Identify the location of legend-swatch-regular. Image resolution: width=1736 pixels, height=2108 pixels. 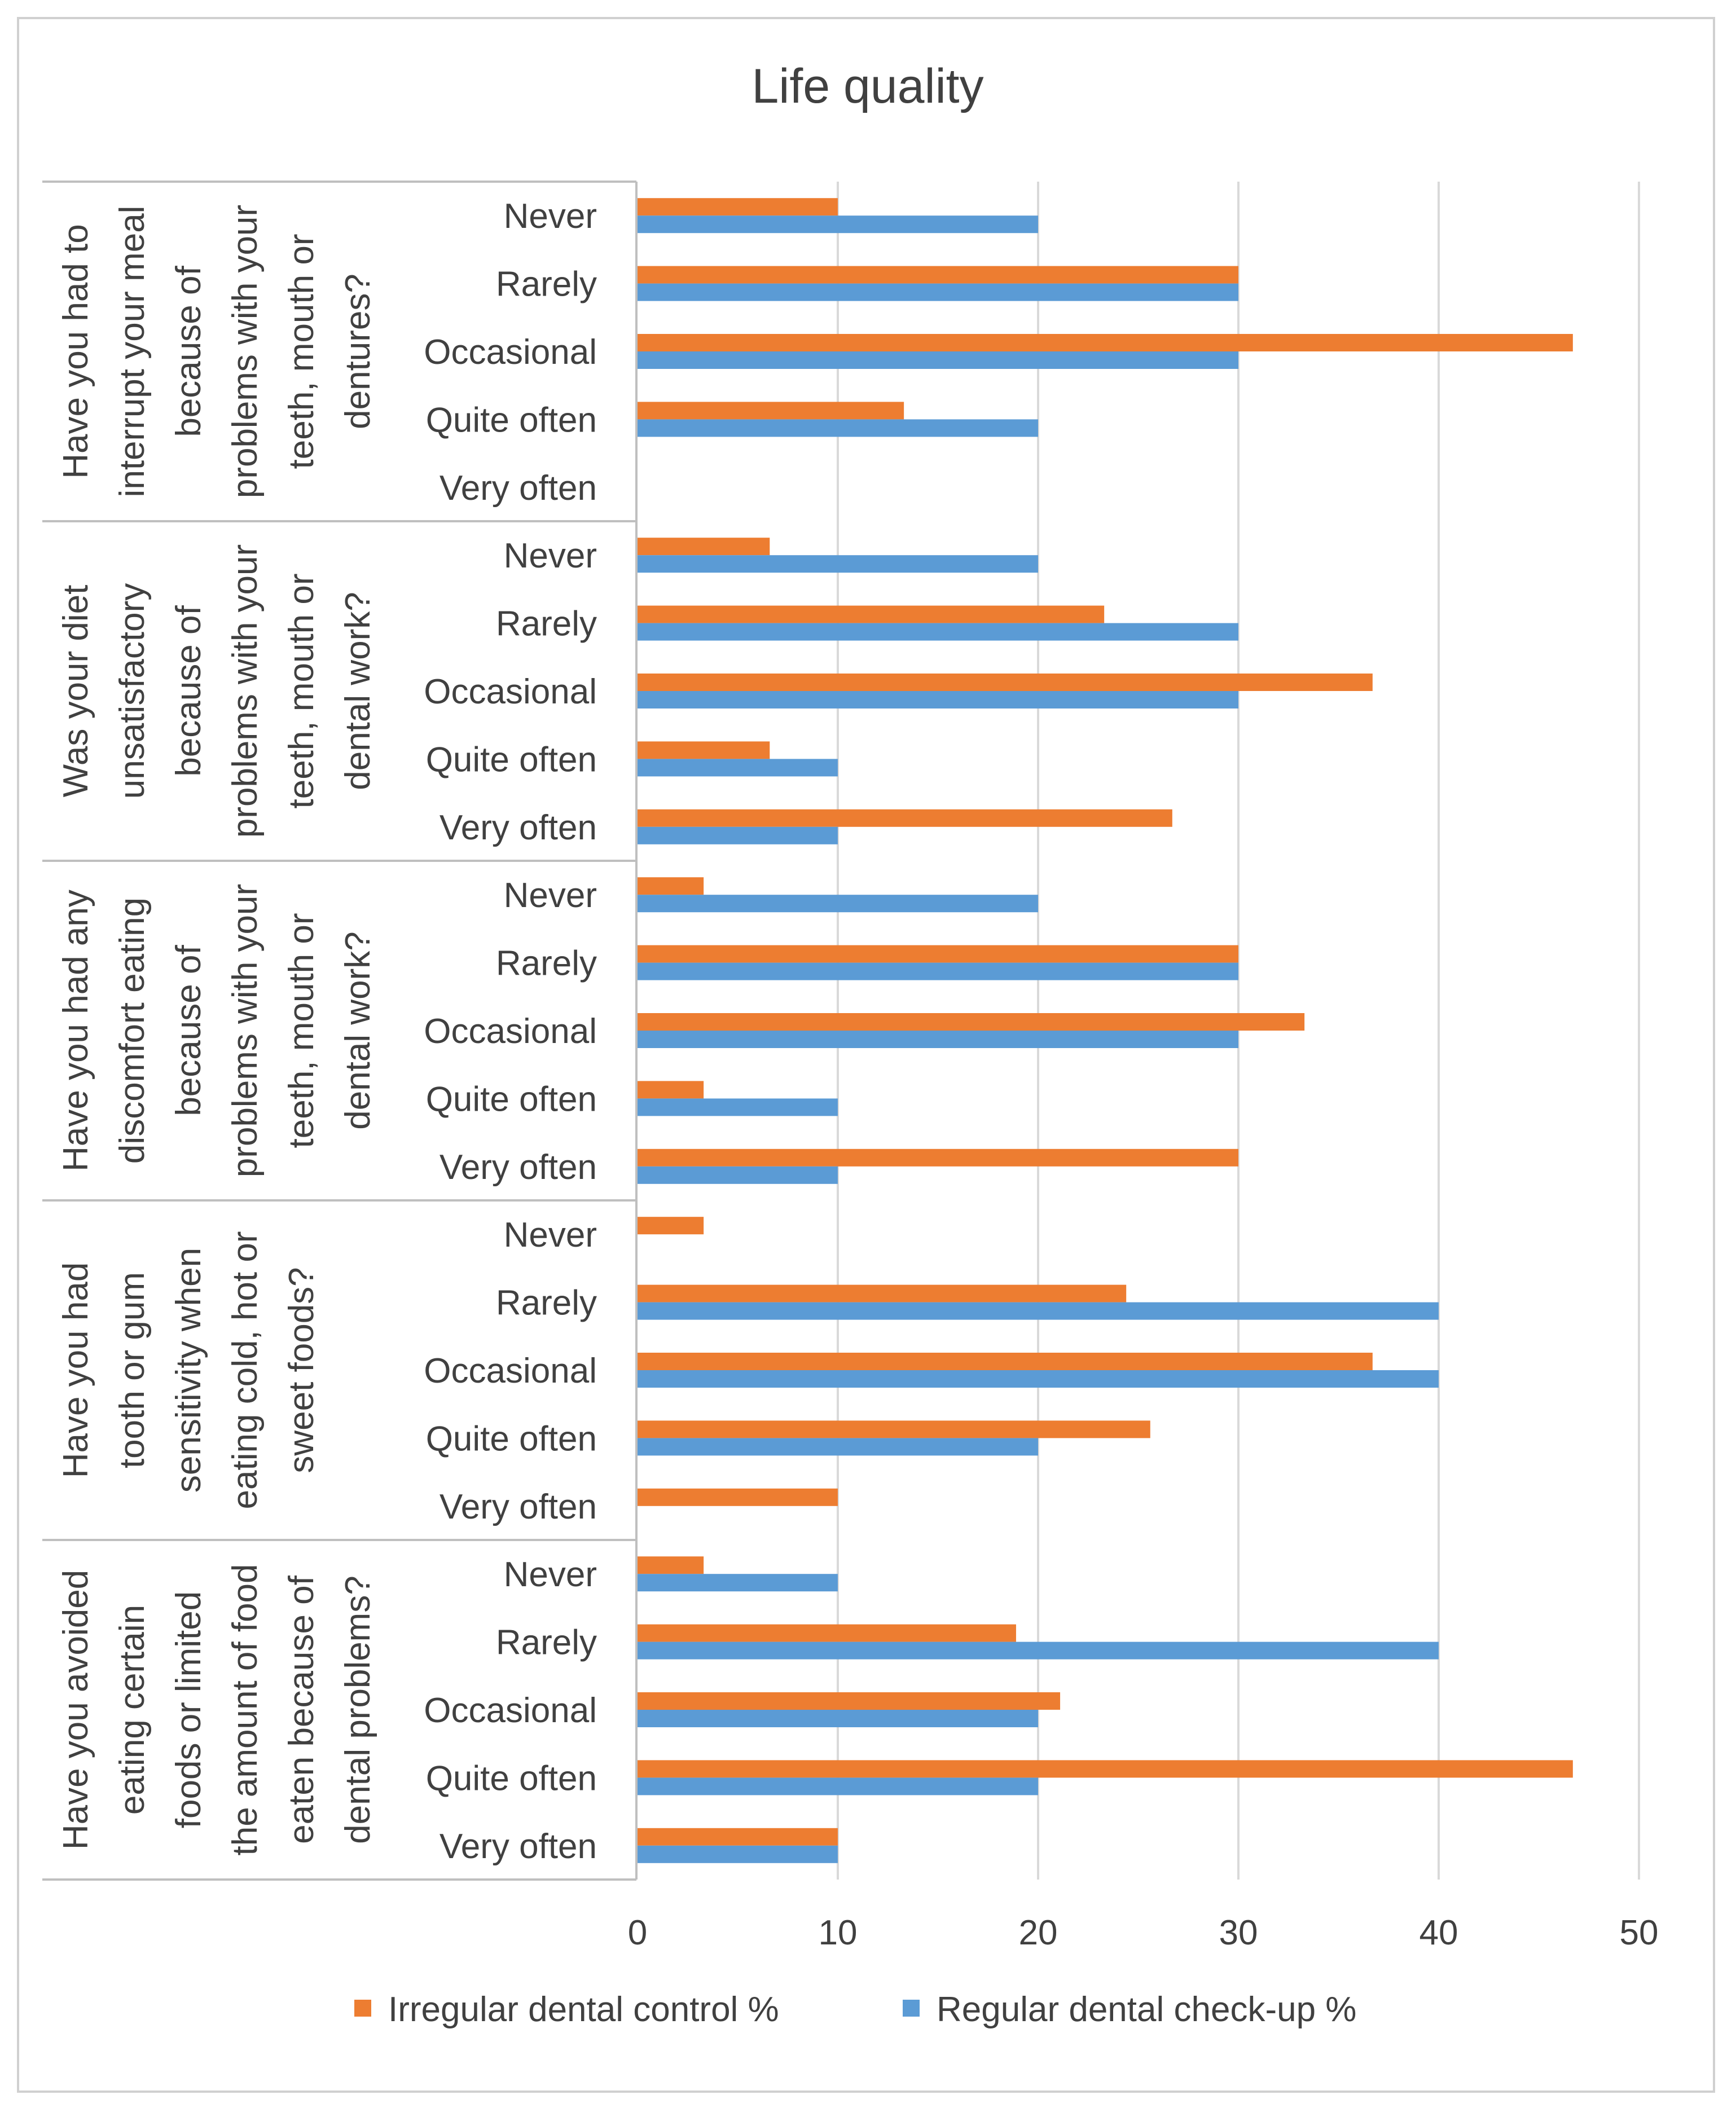
(912, 2008).